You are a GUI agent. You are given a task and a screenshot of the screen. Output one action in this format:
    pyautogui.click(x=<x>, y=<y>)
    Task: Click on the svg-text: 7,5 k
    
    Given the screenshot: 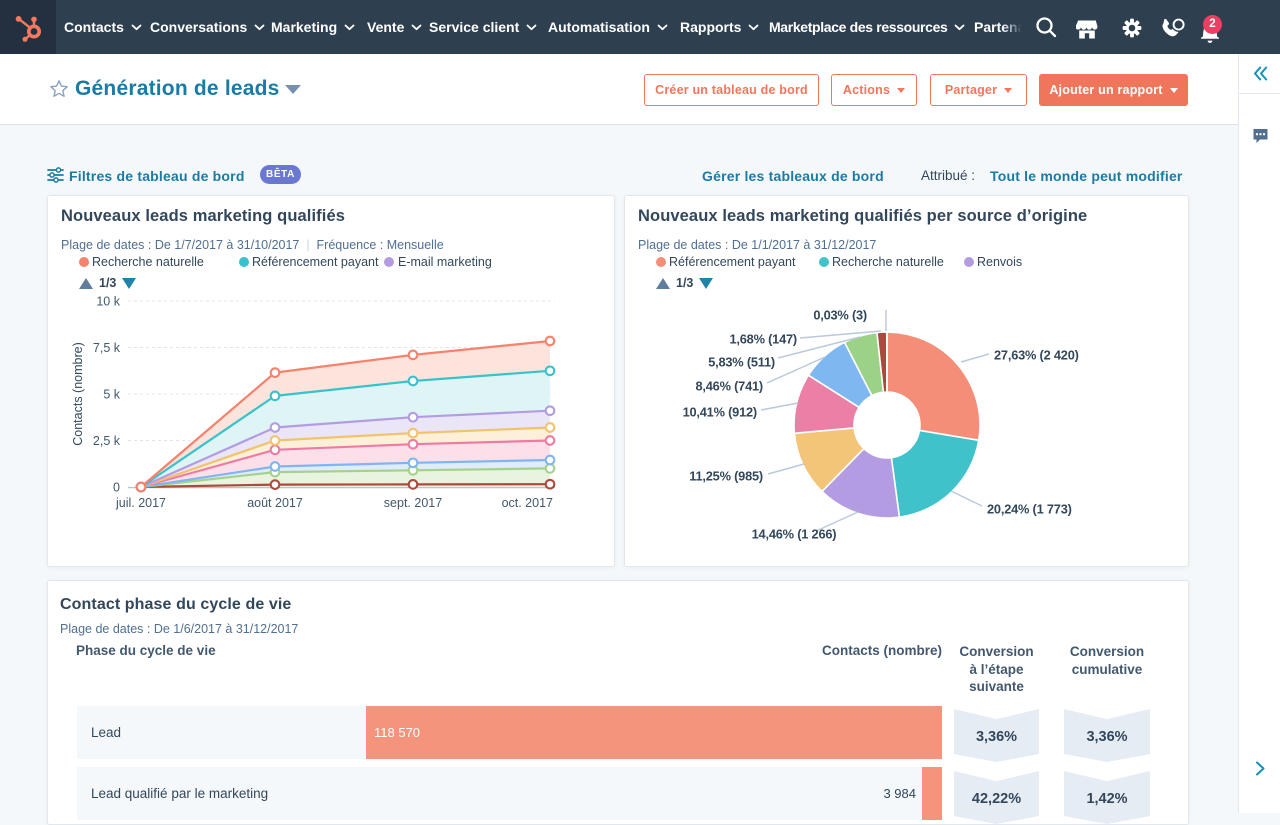 What is the action you would take?
    pyautogui.click(x=107, y=348)
    